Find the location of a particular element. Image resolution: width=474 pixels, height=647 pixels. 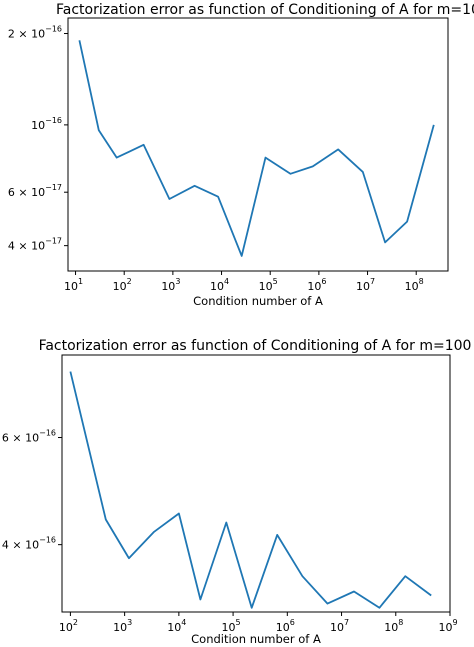

y-tick-label: 2 × 10⁻¹⁶ is located at coordinates (35, 33).